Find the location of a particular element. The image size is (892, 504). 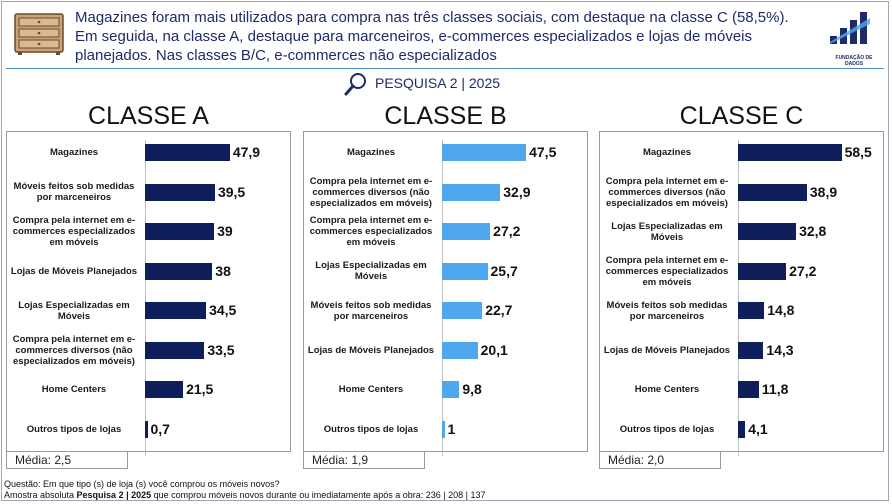

value-label-a: 39 is located at coordinates (225, 231).